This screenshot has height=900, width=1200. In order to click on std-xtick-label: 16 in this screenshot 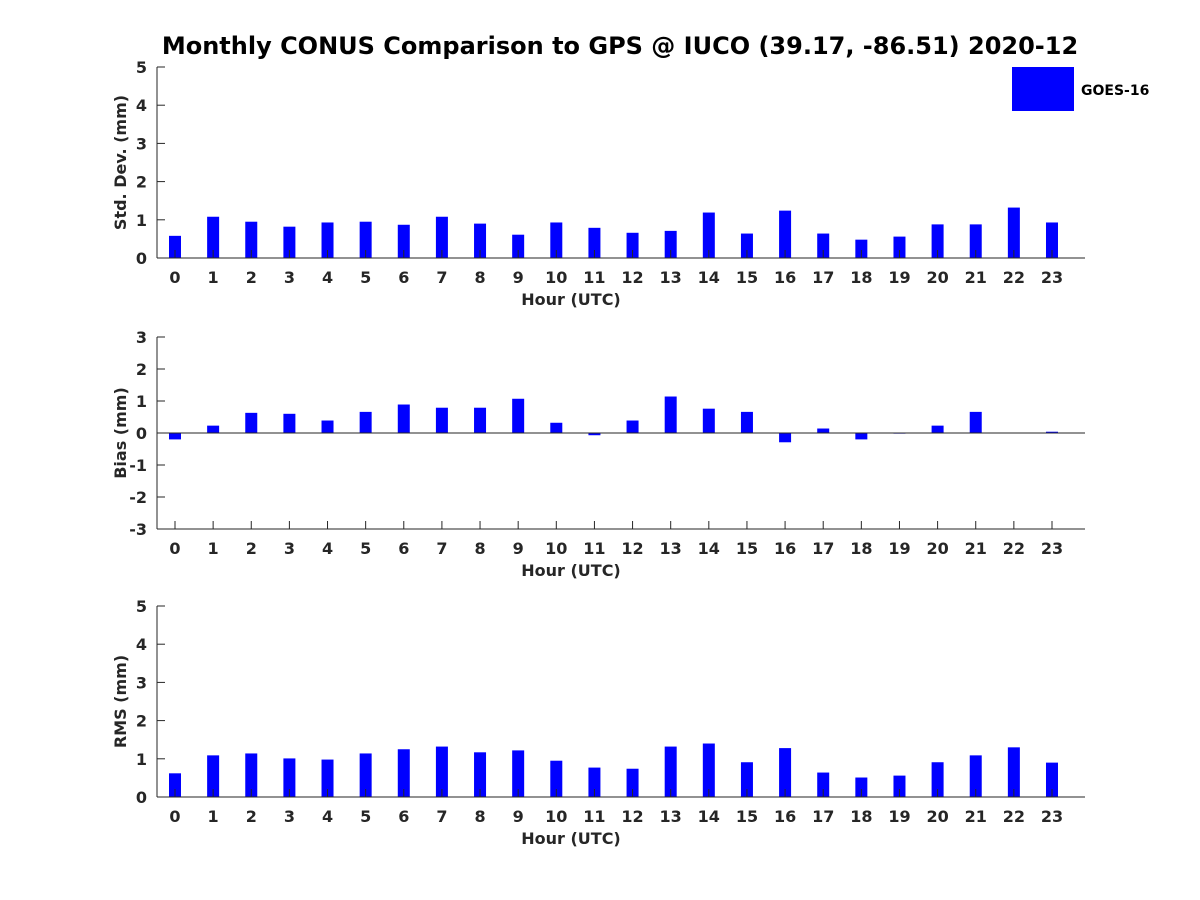, I will do `click(785, 277)`.